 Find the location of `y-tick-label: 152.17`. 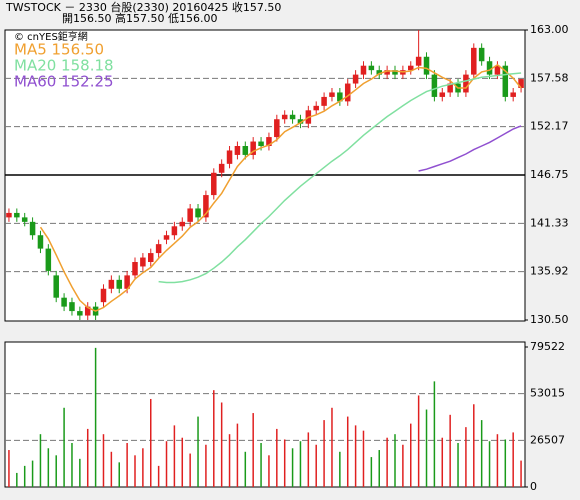

y-tick-label: 152.17 is located at coordinates (549, 126).